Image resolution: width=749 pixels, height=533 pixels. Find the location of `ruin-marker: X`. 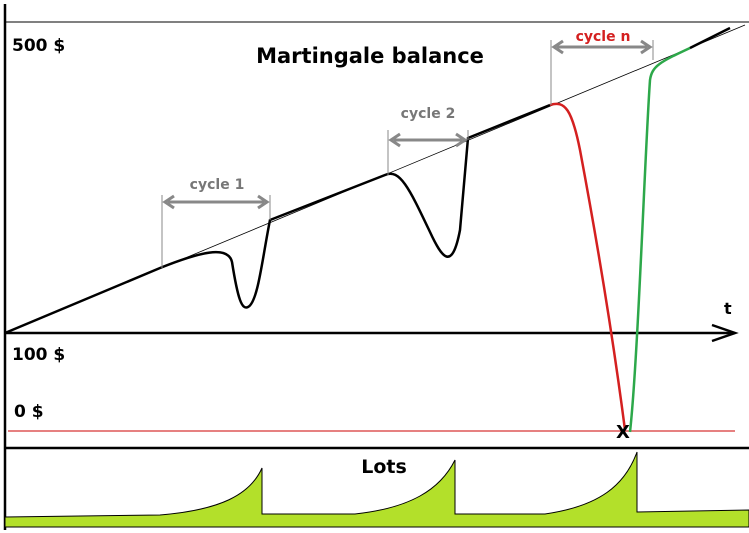

ruin-marker: X is located at coordinates (623, 432).